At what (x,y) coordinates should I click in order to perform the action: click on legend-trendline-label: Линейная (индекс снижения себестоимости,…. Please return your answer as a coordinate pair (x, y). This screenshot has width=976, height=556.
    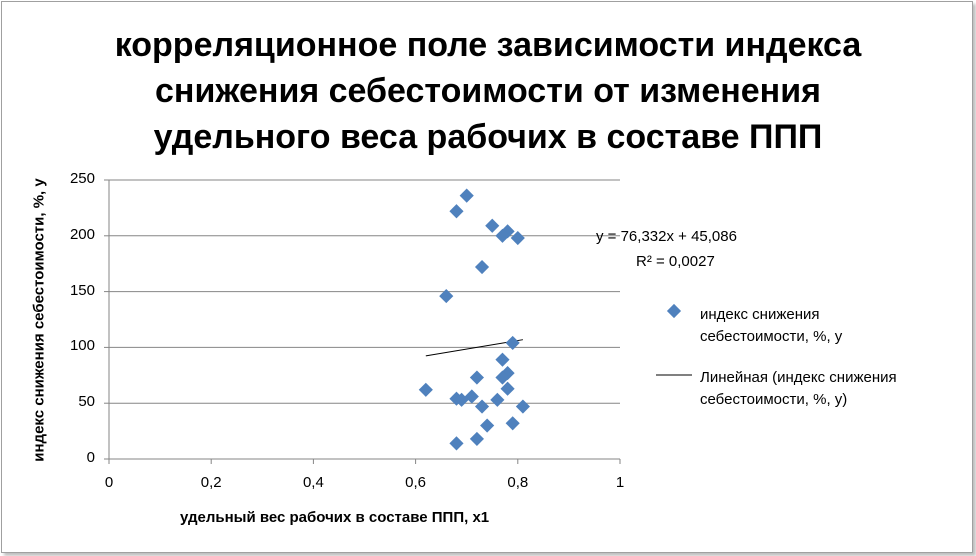
    Looking at the image, I should click on (798, 388).